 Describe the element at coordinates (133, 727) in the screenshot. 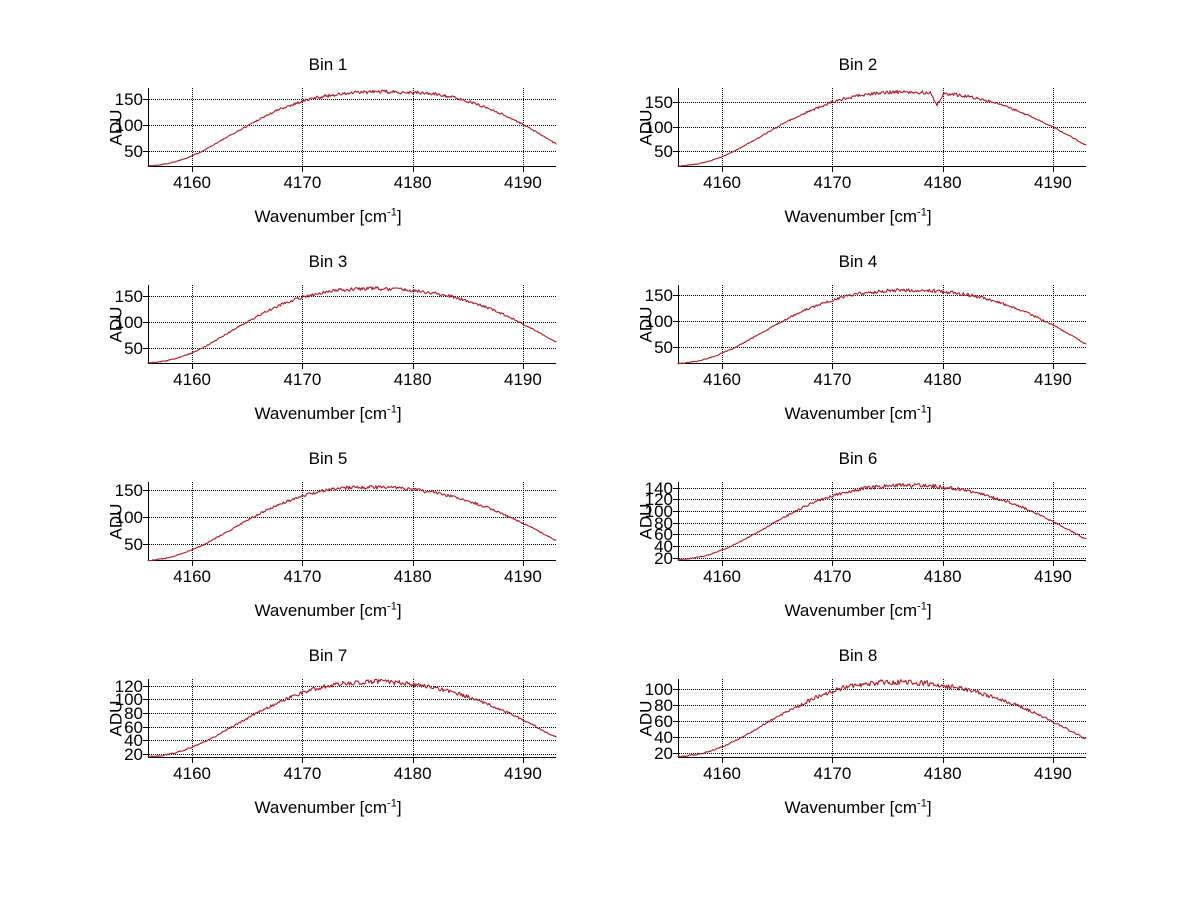

I see `y-axis-tick-label: 60` at that location.